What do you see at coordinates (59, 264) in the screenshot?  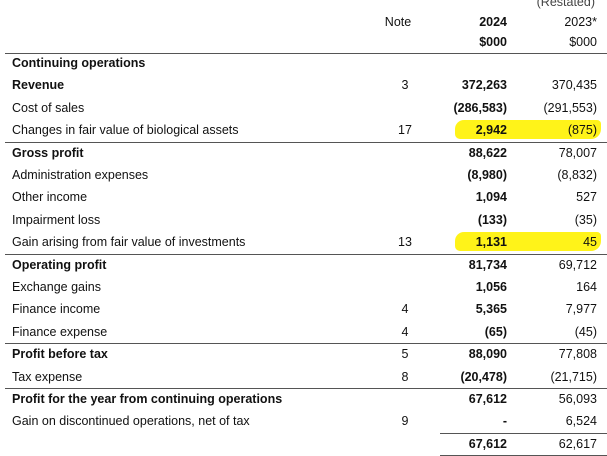 I see `row-label: Operating profit` at bounding box center [59, 264].